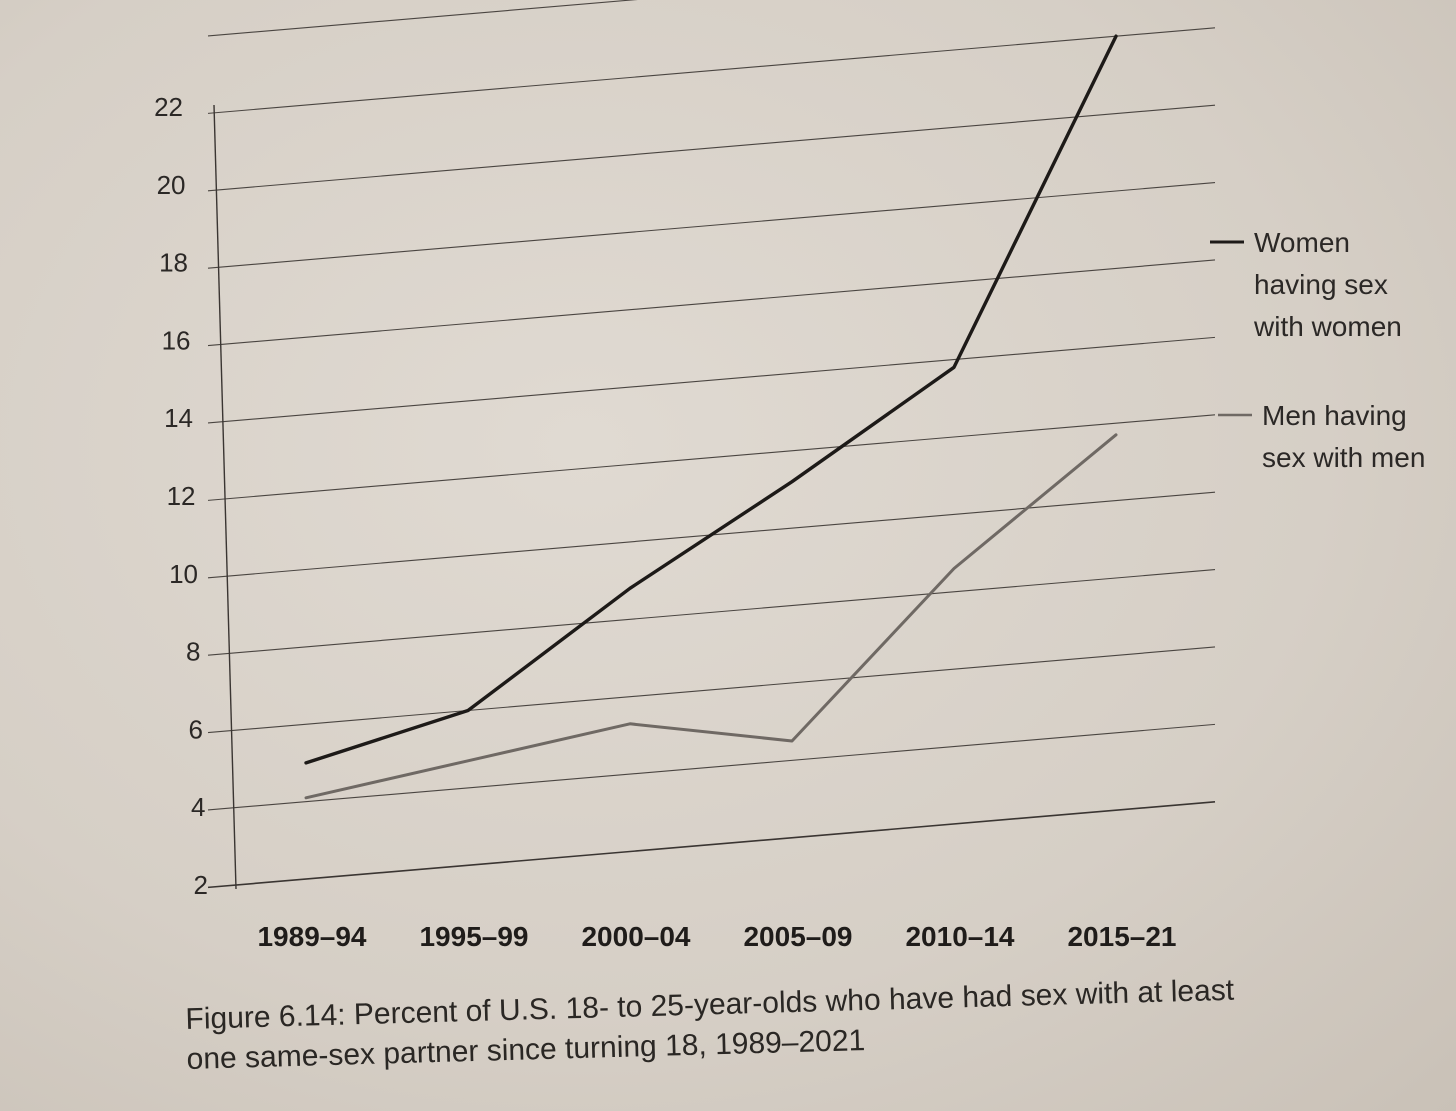 The height and width of the screenshot is (1111, 1456). I want to click on y-axis, so click(225, 497).